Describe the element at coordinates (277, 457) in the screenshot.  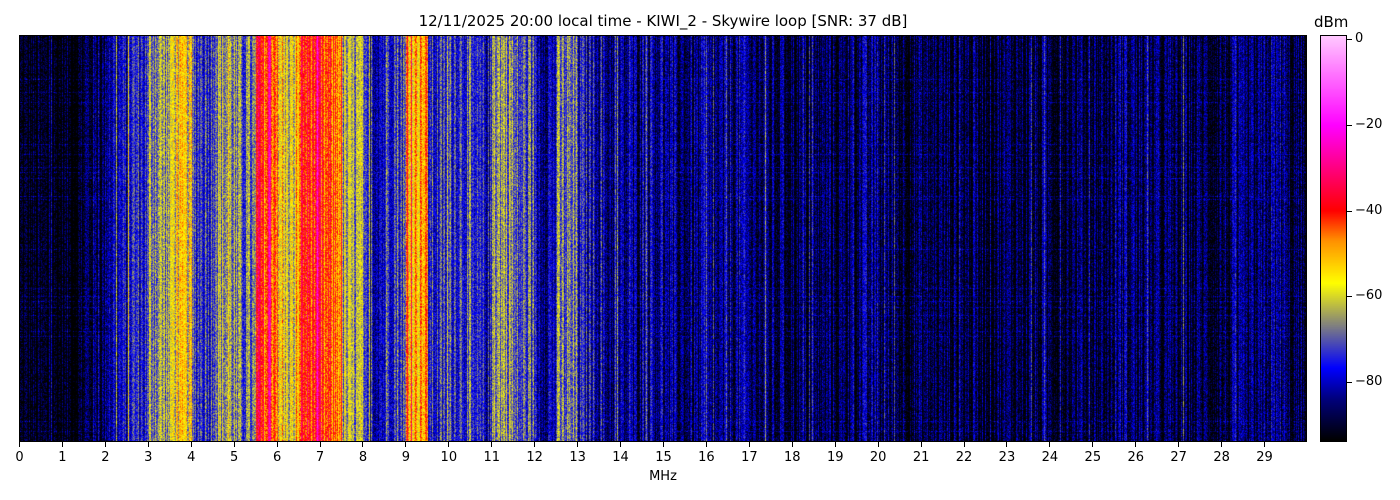
I see `x-tick-label: 6` at that location.